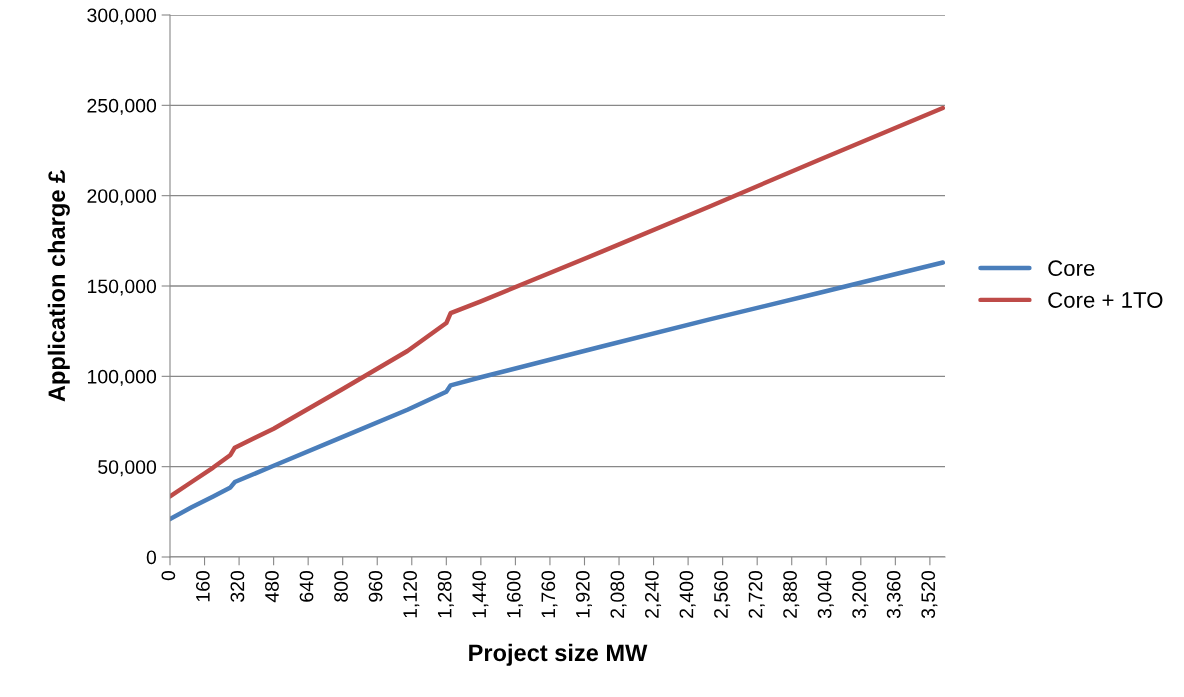 This screenshot has height=697, width=1184. Describe the element at coordinates (445, 594) in the screenshot. I see `x-tick-label: 1,280` at that location.